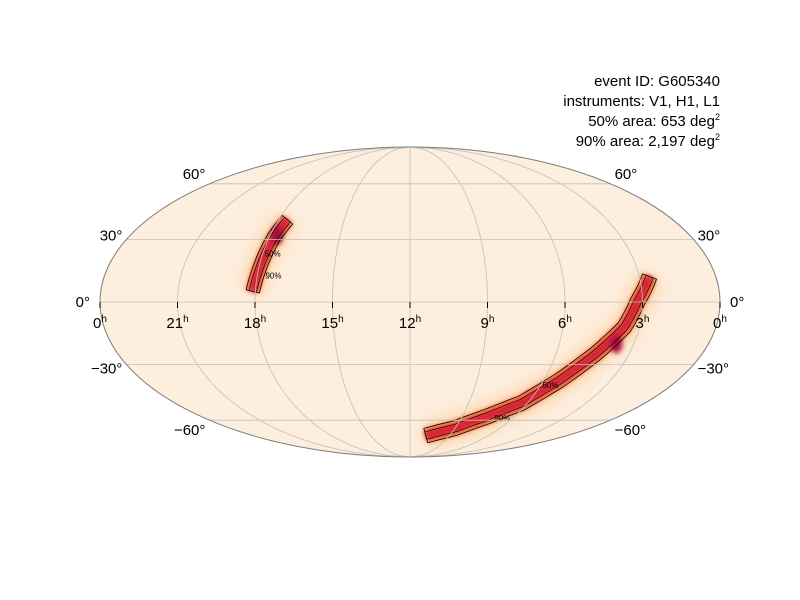 The height and width of the screenshot is (600, 800). I want to click on ra-tick-label: 18h, so click(255, 323).